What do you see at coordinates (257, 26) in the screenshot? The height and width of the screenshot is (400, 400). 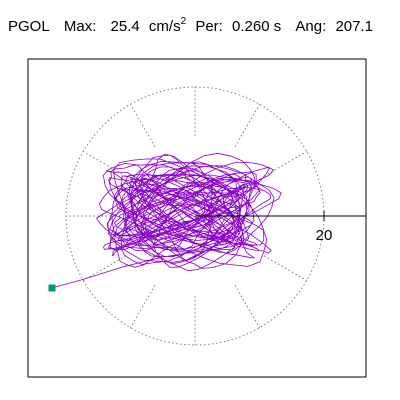 I see `period-value: 0.260 s` at bounding box center [257, 26].